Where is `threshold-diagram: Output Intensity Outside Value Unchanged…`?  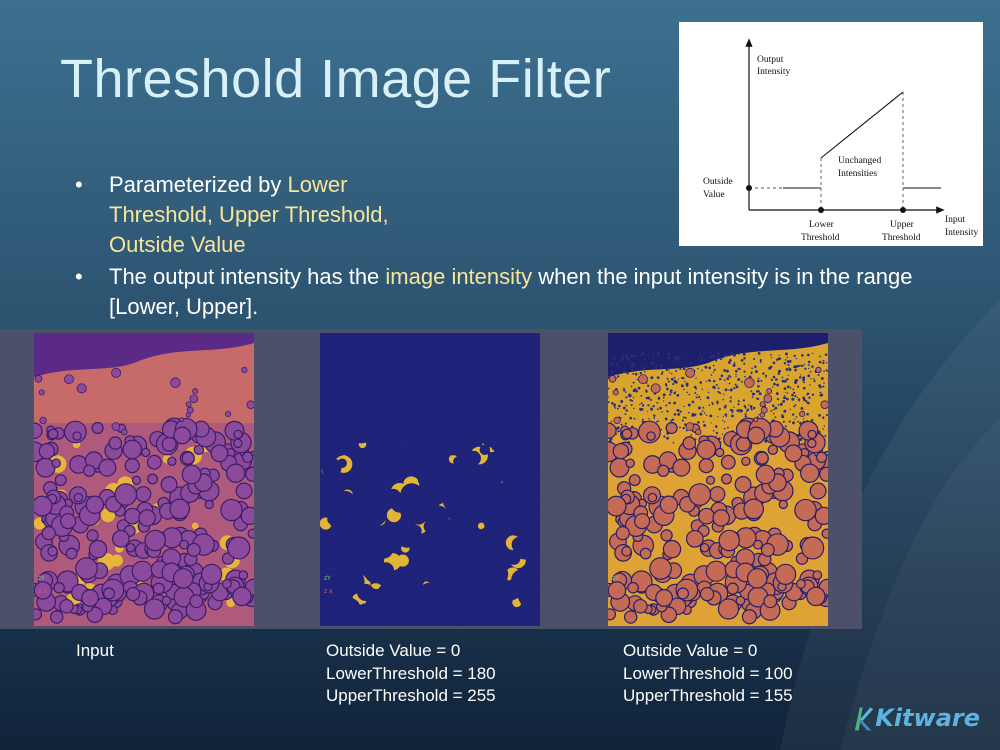
threshold-diagram: Output Intensity Outside Value Unchanged… is located at coordinates (831, 134).